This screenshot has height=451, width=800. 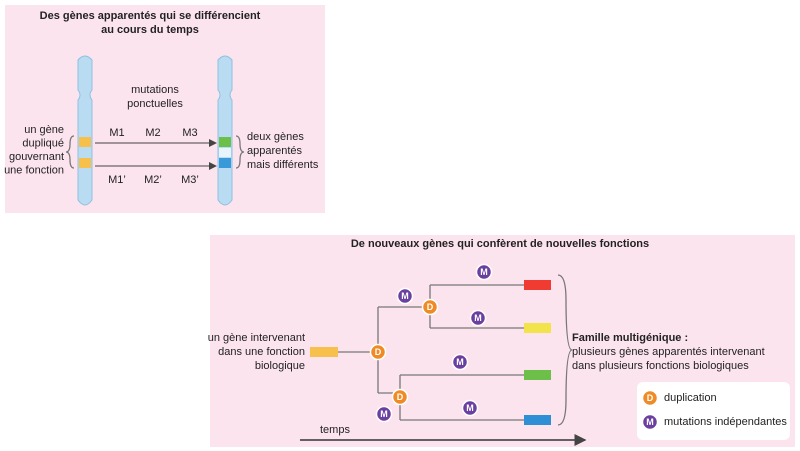 I want to click on mutation-label: M3, so click(x=189, y=133).